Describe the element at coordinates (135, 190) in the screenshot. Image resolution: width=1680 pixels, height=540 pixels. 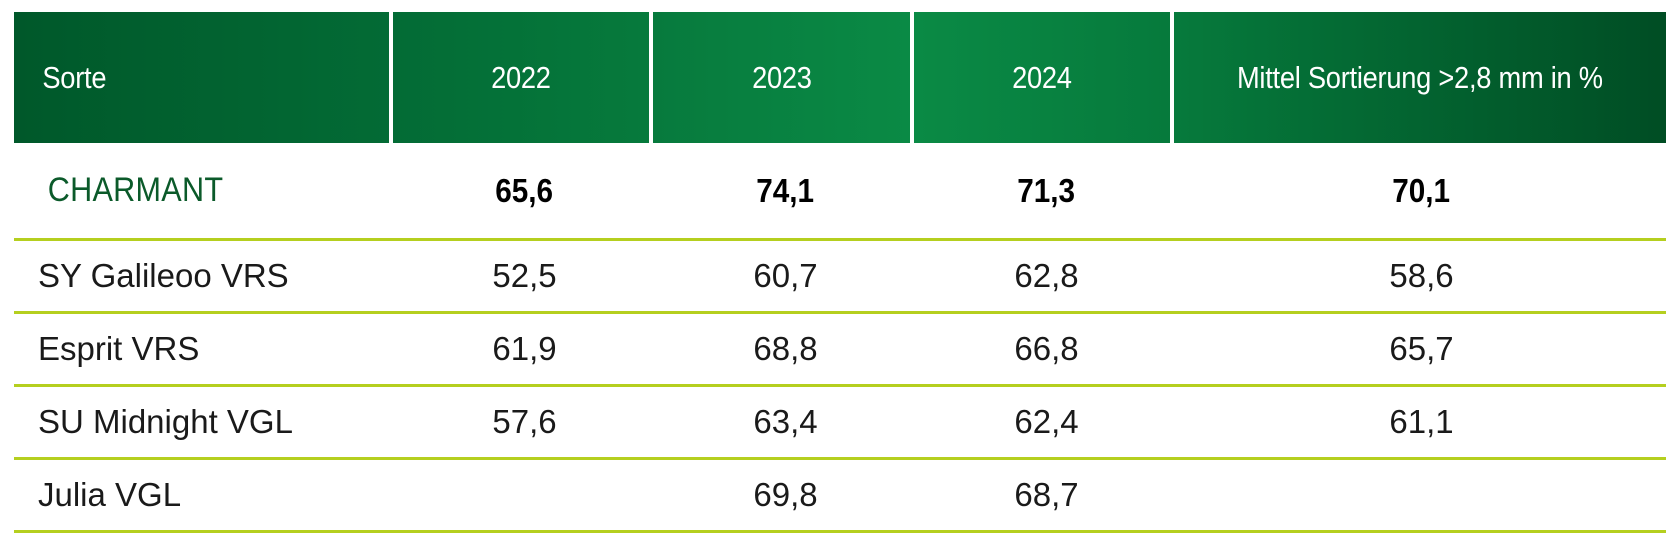
I see `row-label: CHARMANT` at that location.